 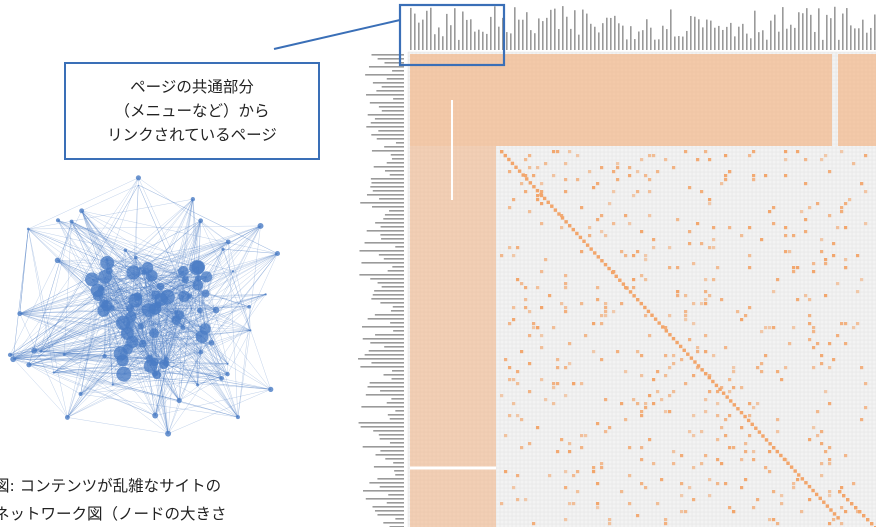 What do you see at coordinates (20, 294) in the screenshot?
I see `network-edge` at bounding box center [20, 294].